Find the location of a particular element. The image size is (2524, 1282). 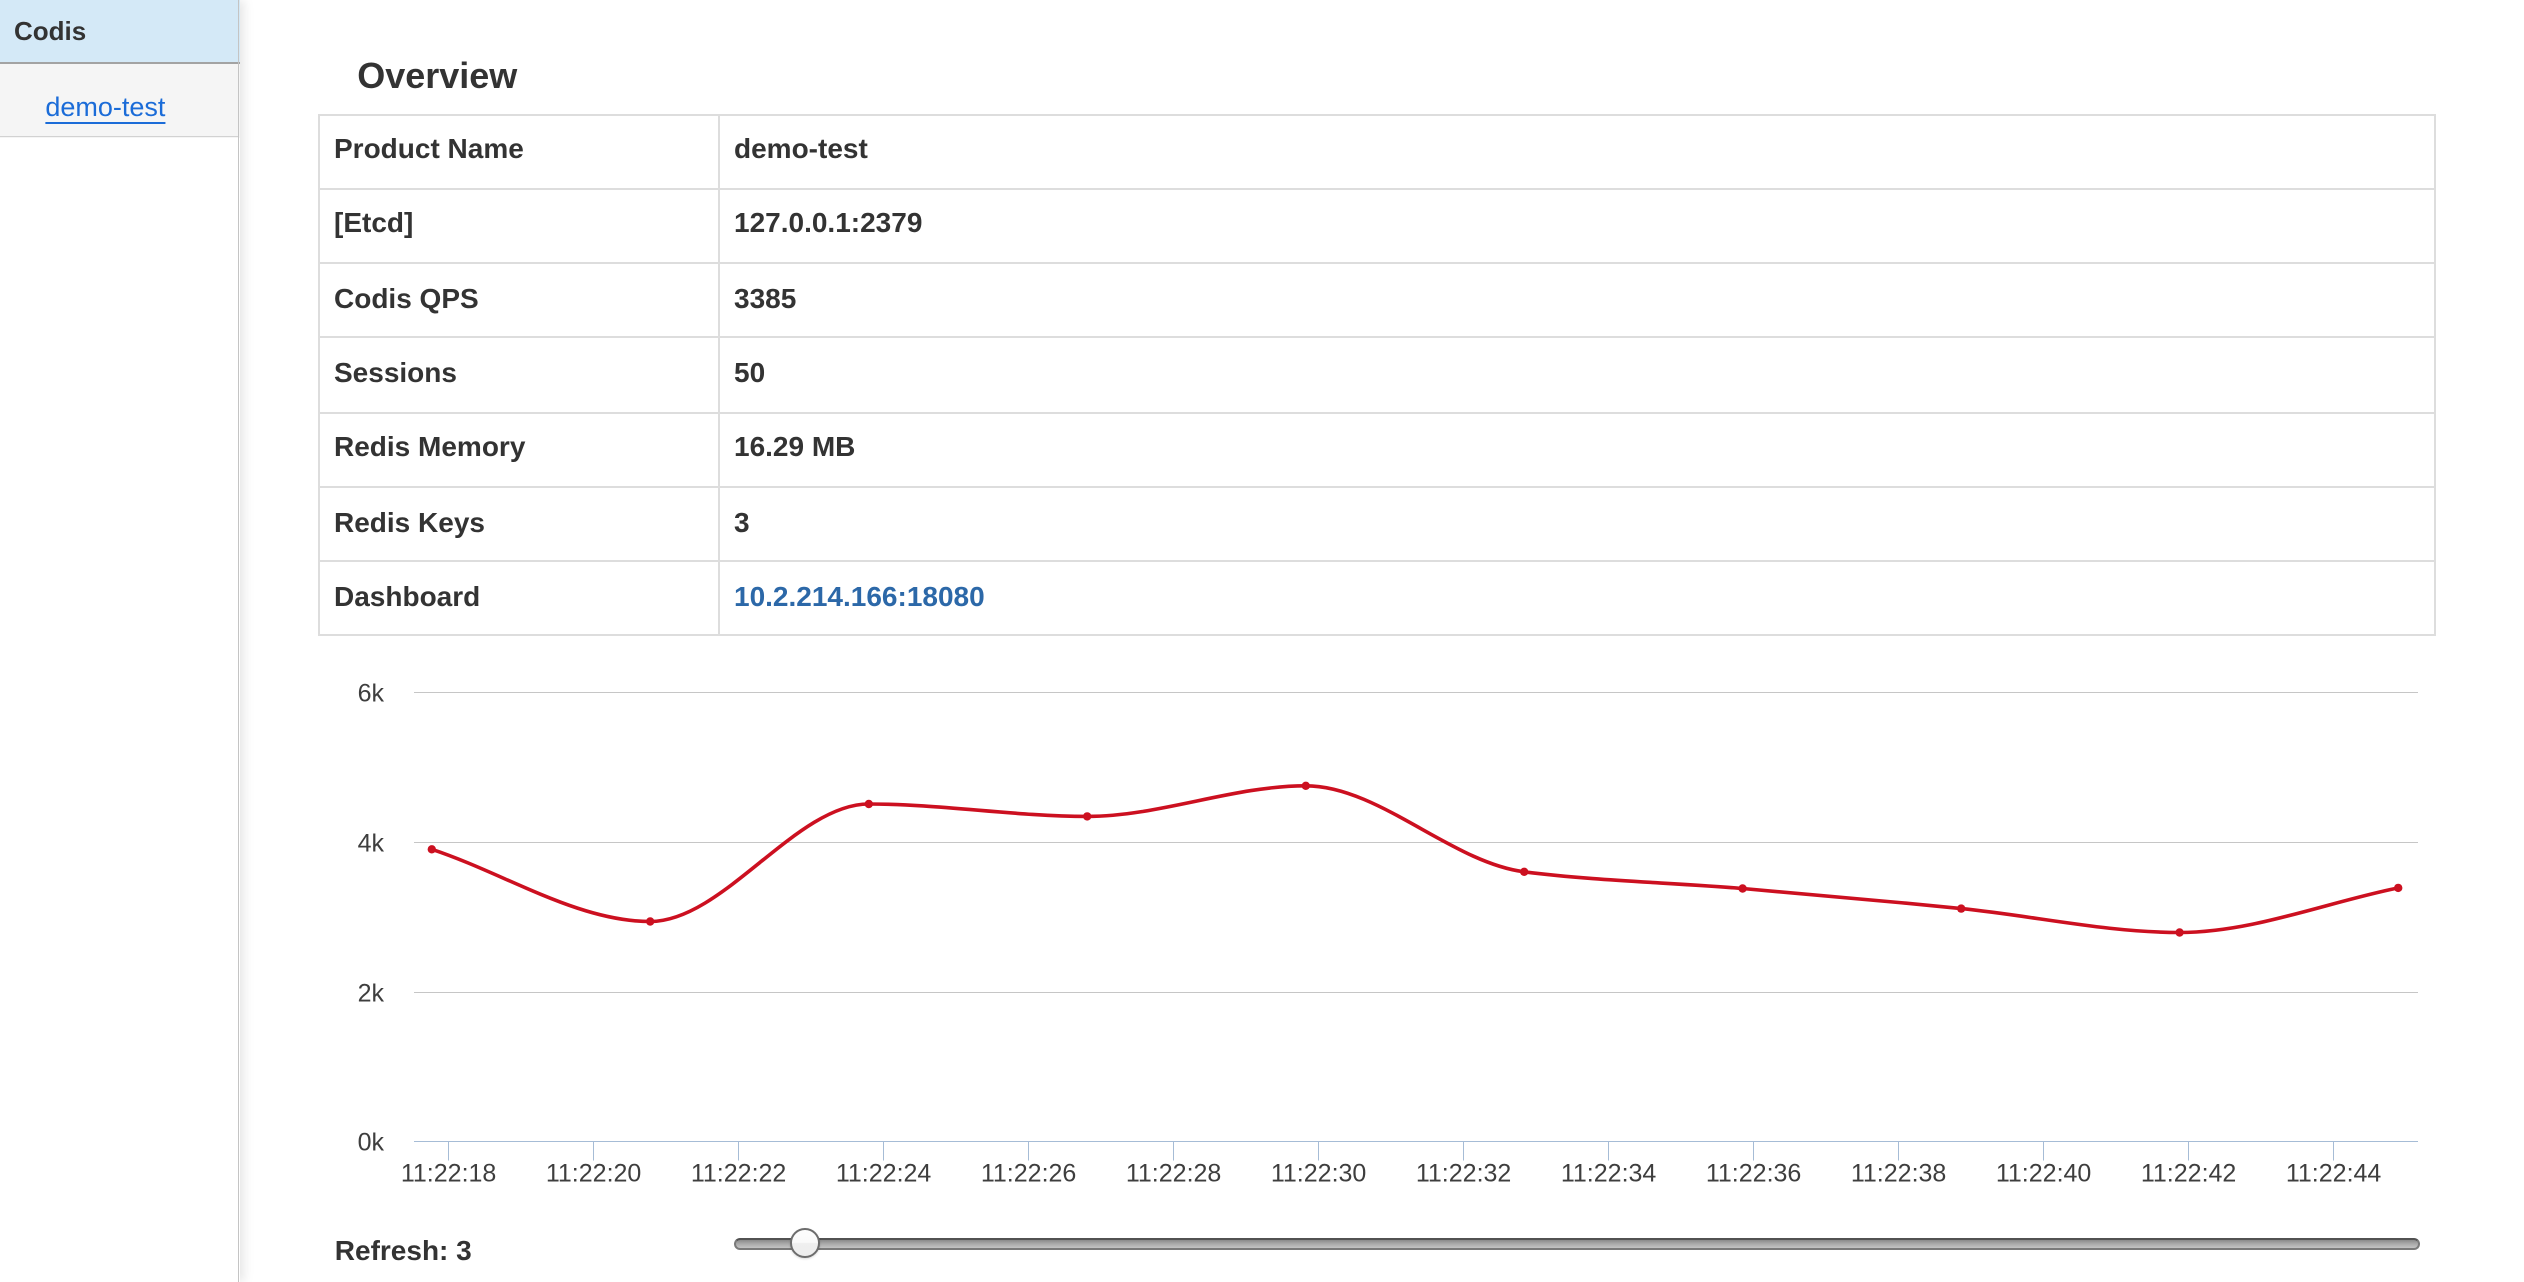

svg-text: 11:22:34 is located at coordinates (1609, 1173).